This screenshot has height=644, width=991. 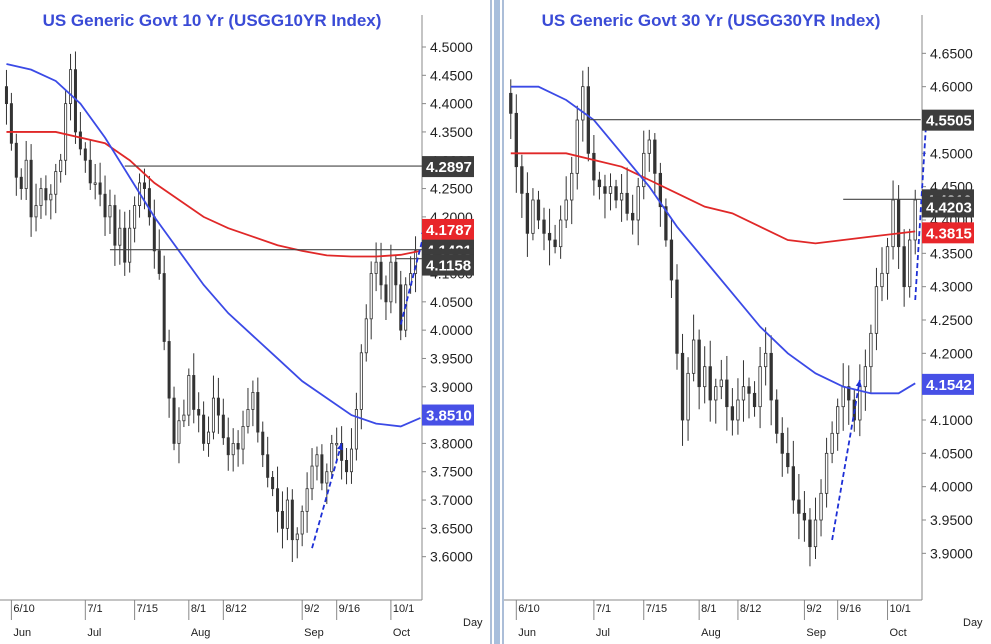 What do you see at coordinates (951, 287) in the screenshot?
I see `y-tick-label: 4.3000` at bounding box center [951, 287].